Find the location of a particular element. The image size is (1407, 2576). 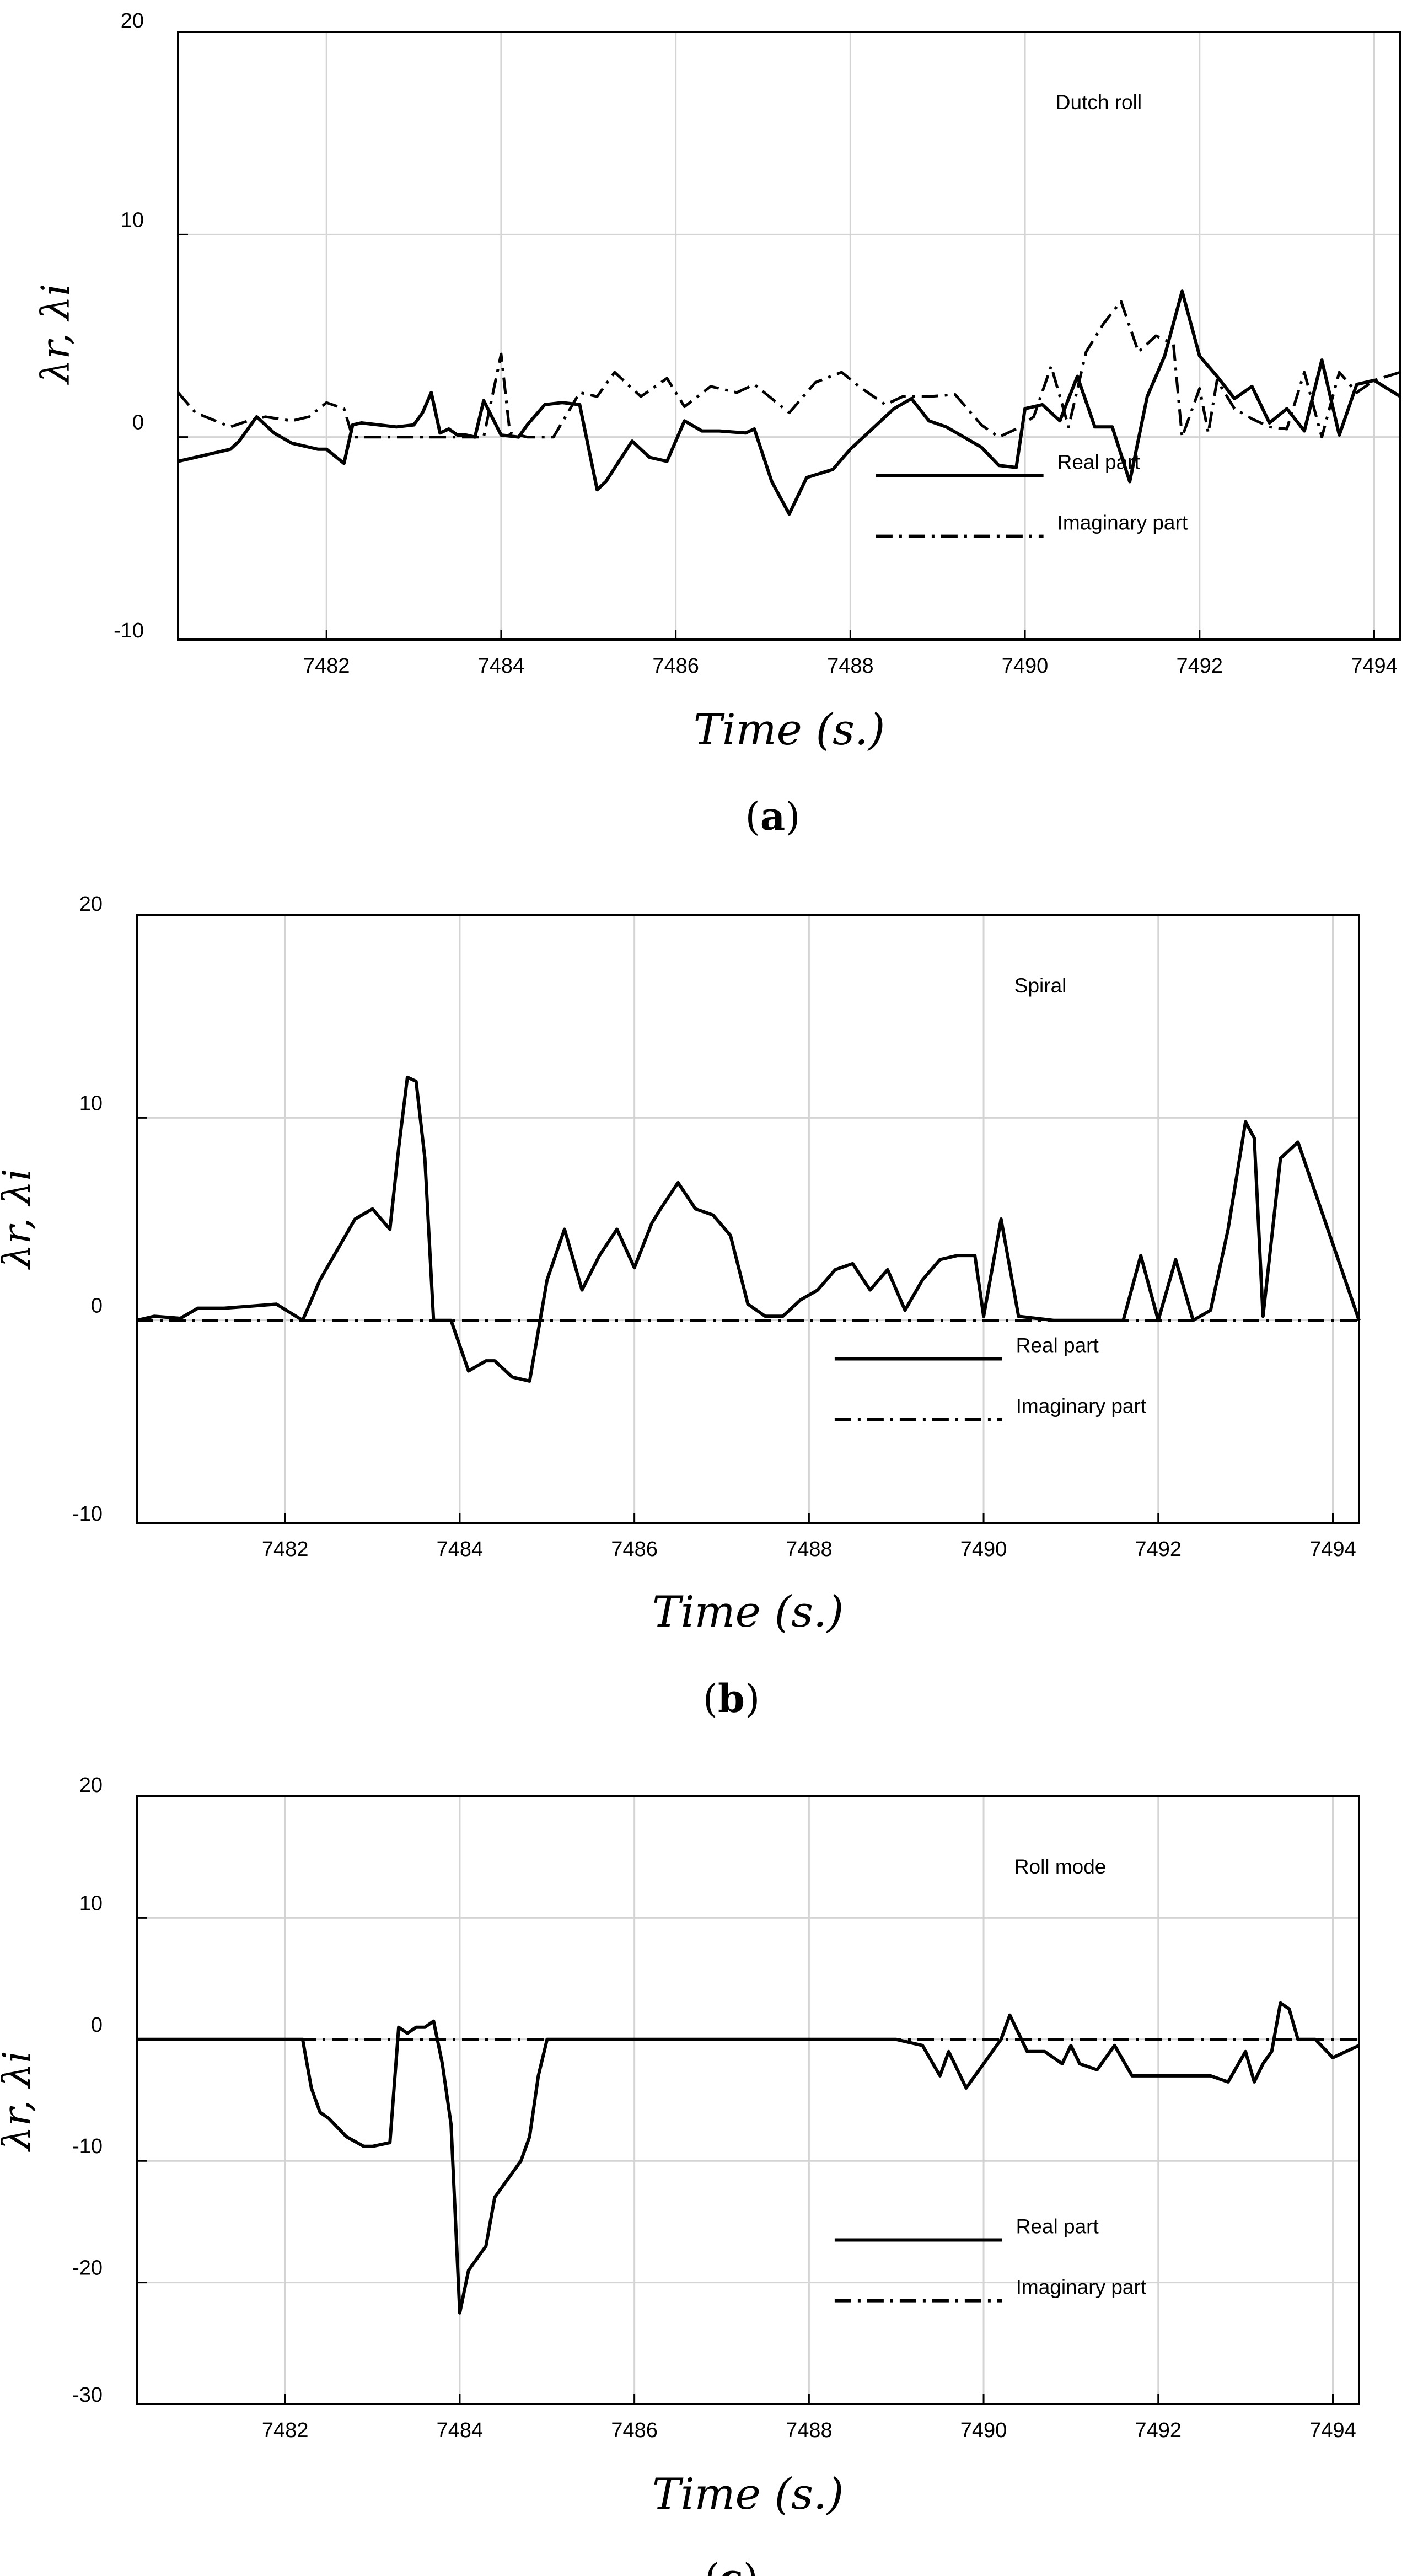

panel-caption-letter: a is located at coordinates (772, 816).